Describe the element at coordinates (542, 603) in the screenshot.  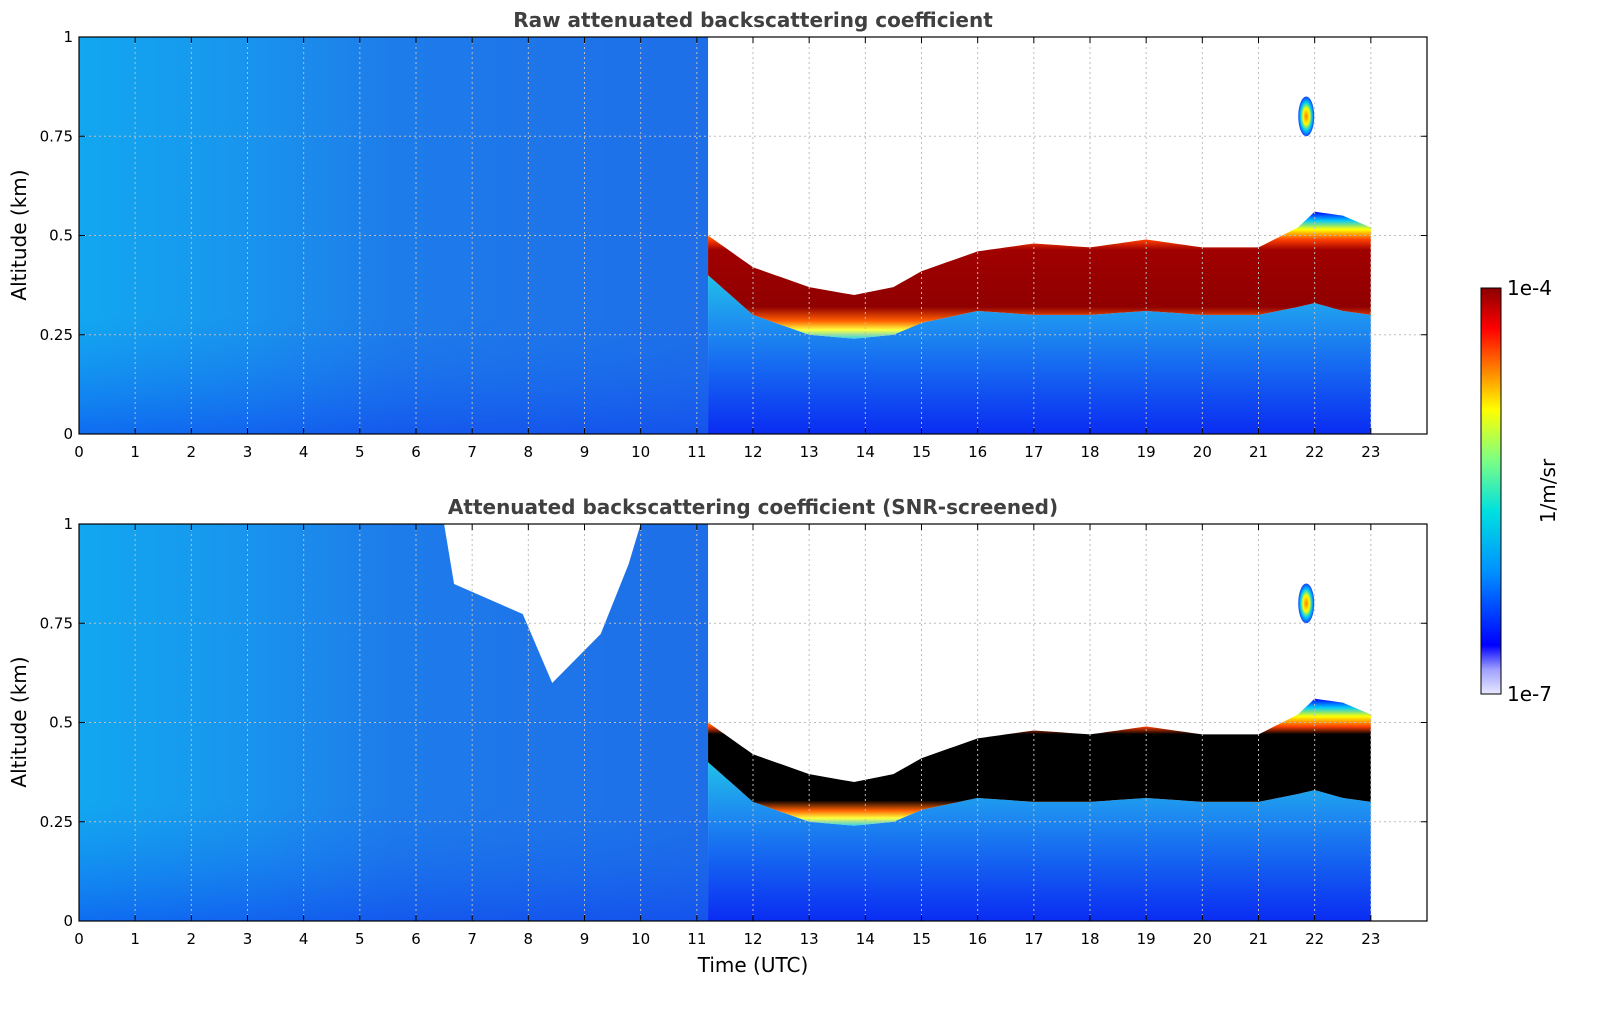
I see `screened-gap` at that location.